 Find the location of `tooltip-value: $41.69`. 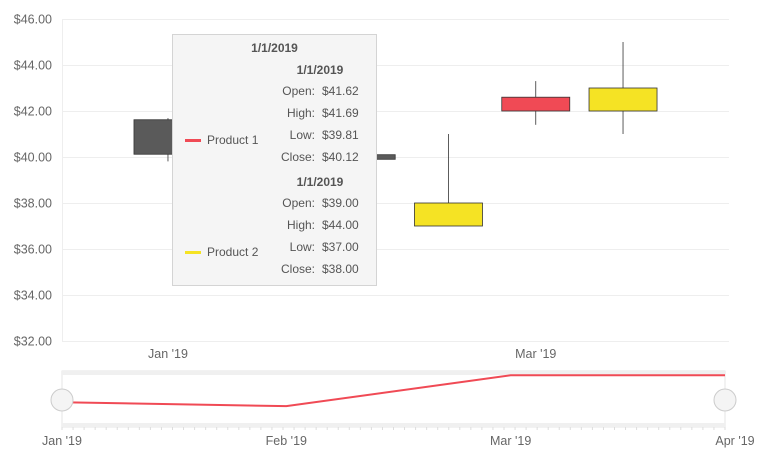

tooltip-value: $41.69 is located at coordinates (340, 113).